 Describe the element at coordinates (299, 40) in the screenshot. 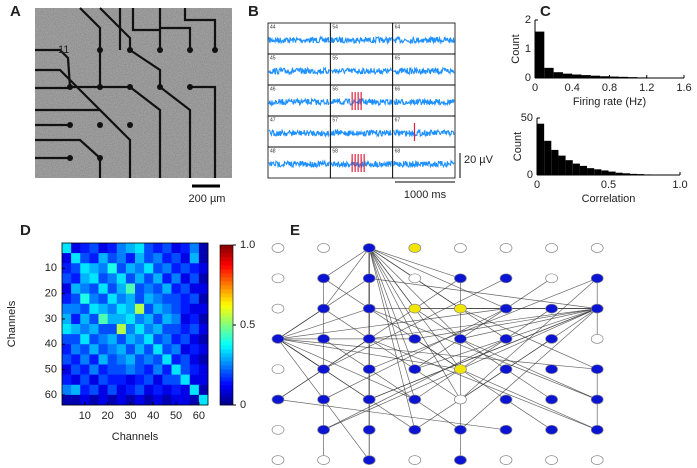

I see `trace` at that location.